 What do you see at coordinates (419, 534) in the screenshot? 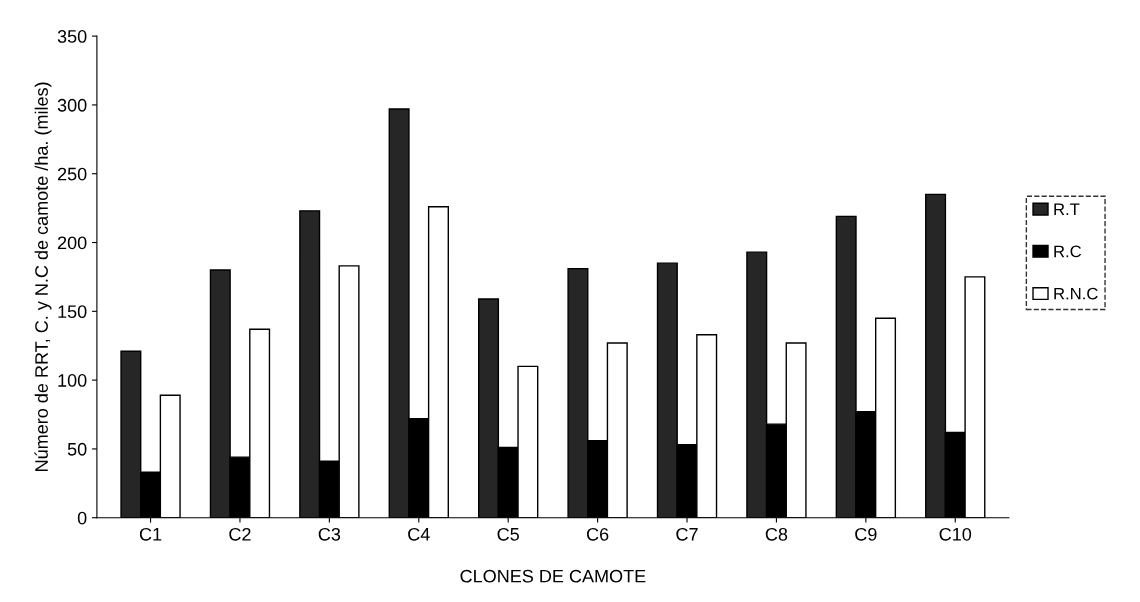
I see `x-tick-label: C4` at bounding box center [419, 534].